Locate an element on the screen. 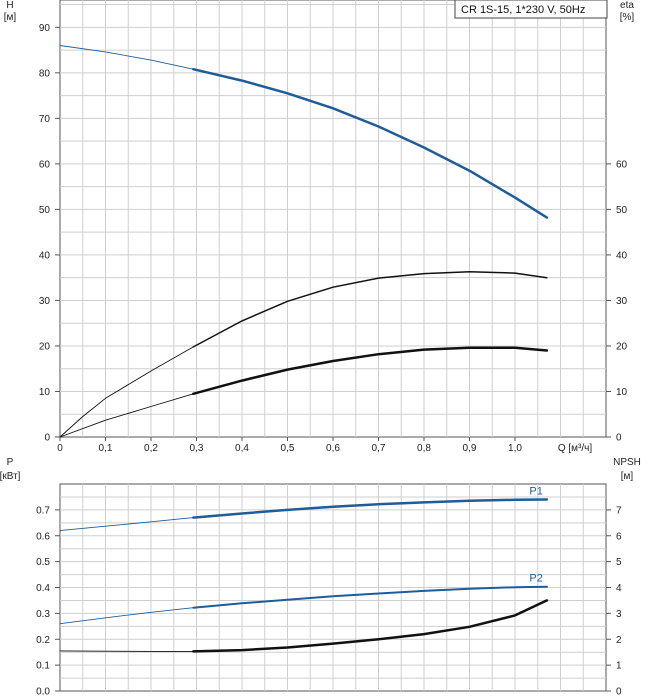 The width and height of the screenshot is (658, 700). left-axis-tick-label: 40 is located at coordinates (45, 255).